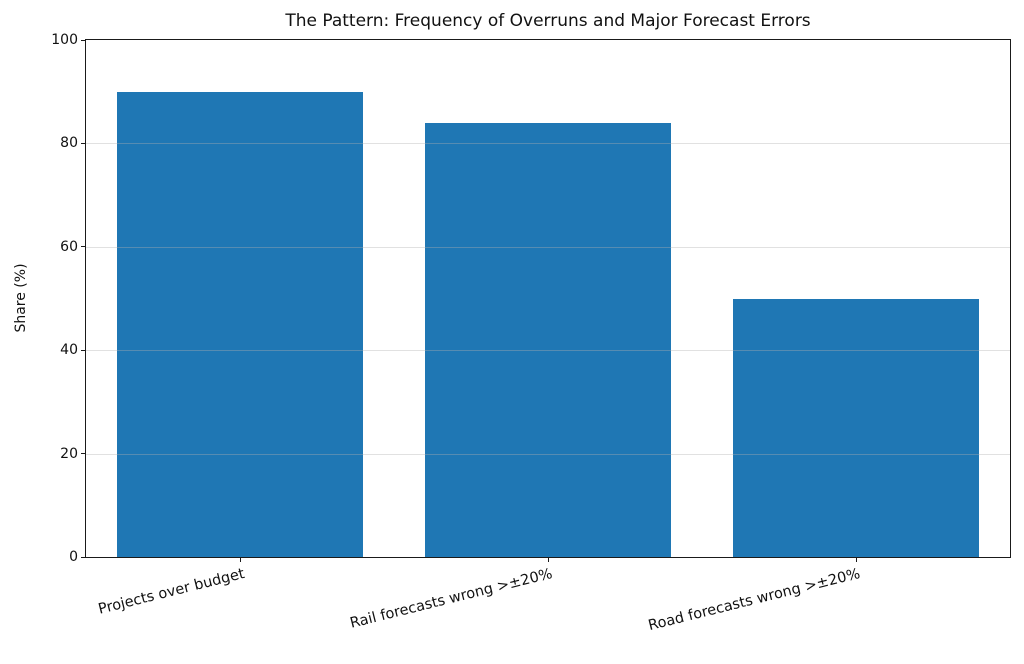  Describe the element at coordinates (73, 557) in the screenshot. I see `y-axis-tick-label: 0` at that location.